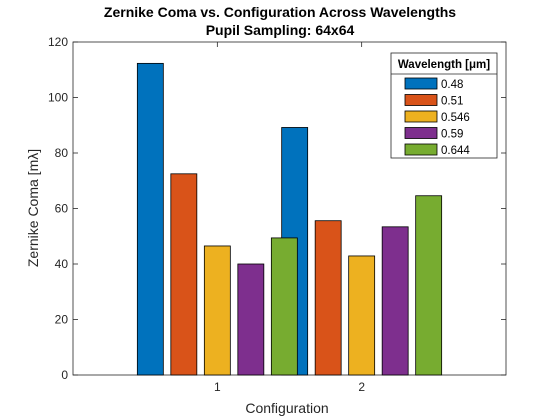 Image resolution: width=560 pixels, height=420 pixels. Describe the element at coordinates (64, 375) in the screenshot. I see `y-tick-label: 0` at that location.